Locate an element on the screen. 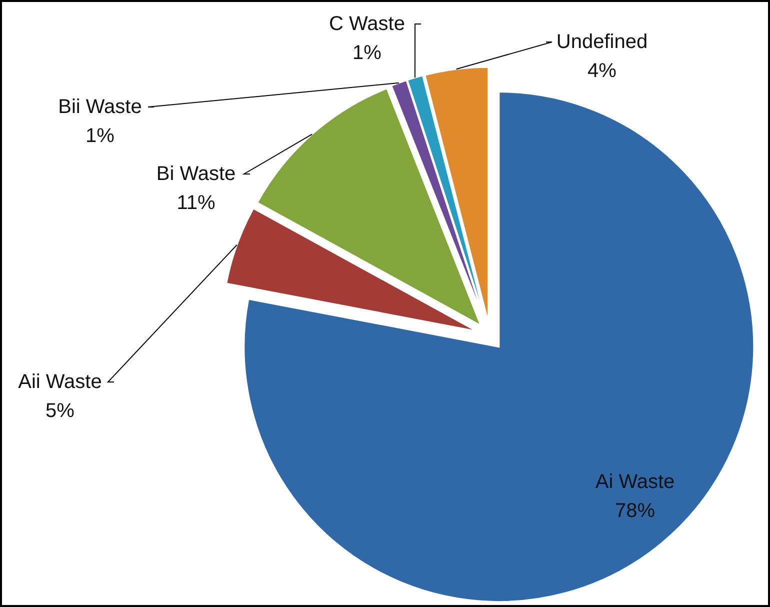  data-label: 78% is located at coordinates (635, 511).